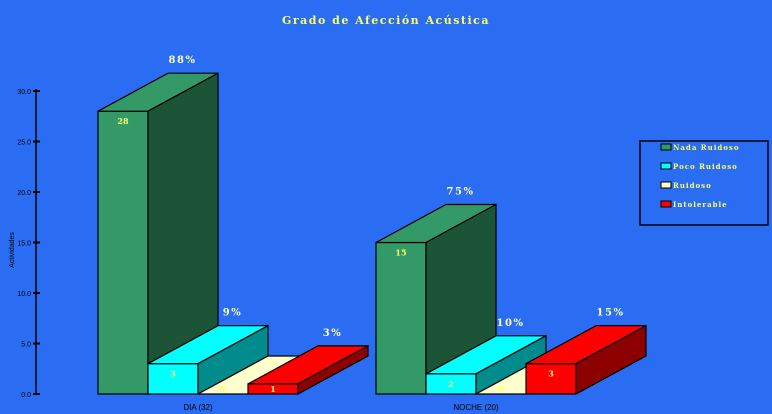  Describe the element at coordinates (332, 333) in the screenshot. I see `bar-percent-label: 3%` at that location.